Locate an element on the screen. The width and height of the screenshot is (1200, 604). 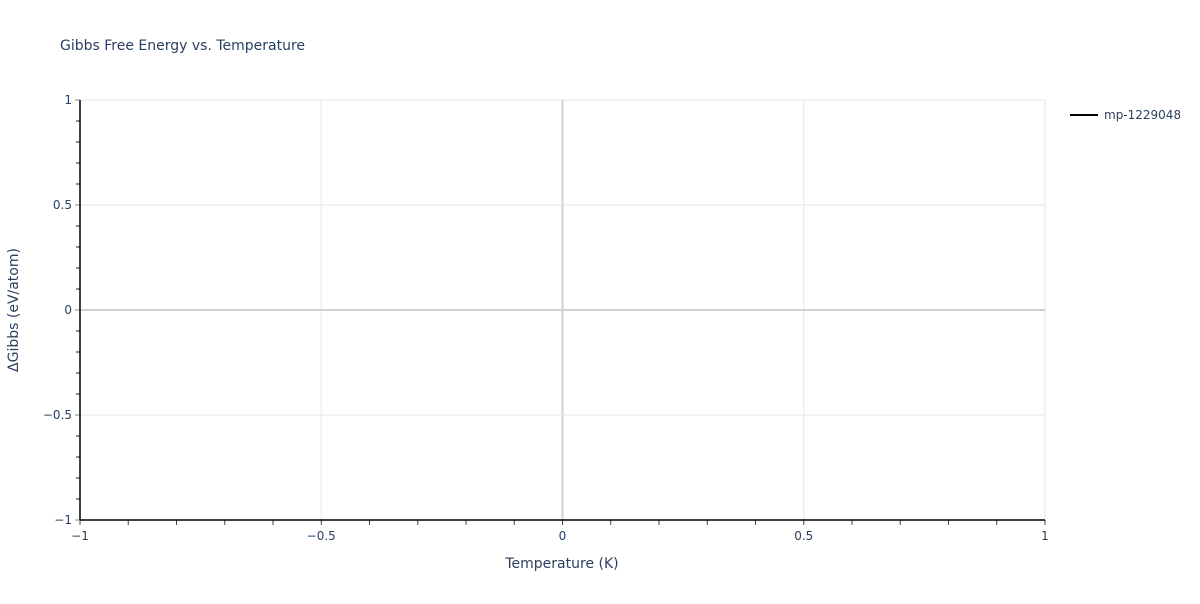
x-axis-label: Temperature (K) is located at coordinates (561, 564).